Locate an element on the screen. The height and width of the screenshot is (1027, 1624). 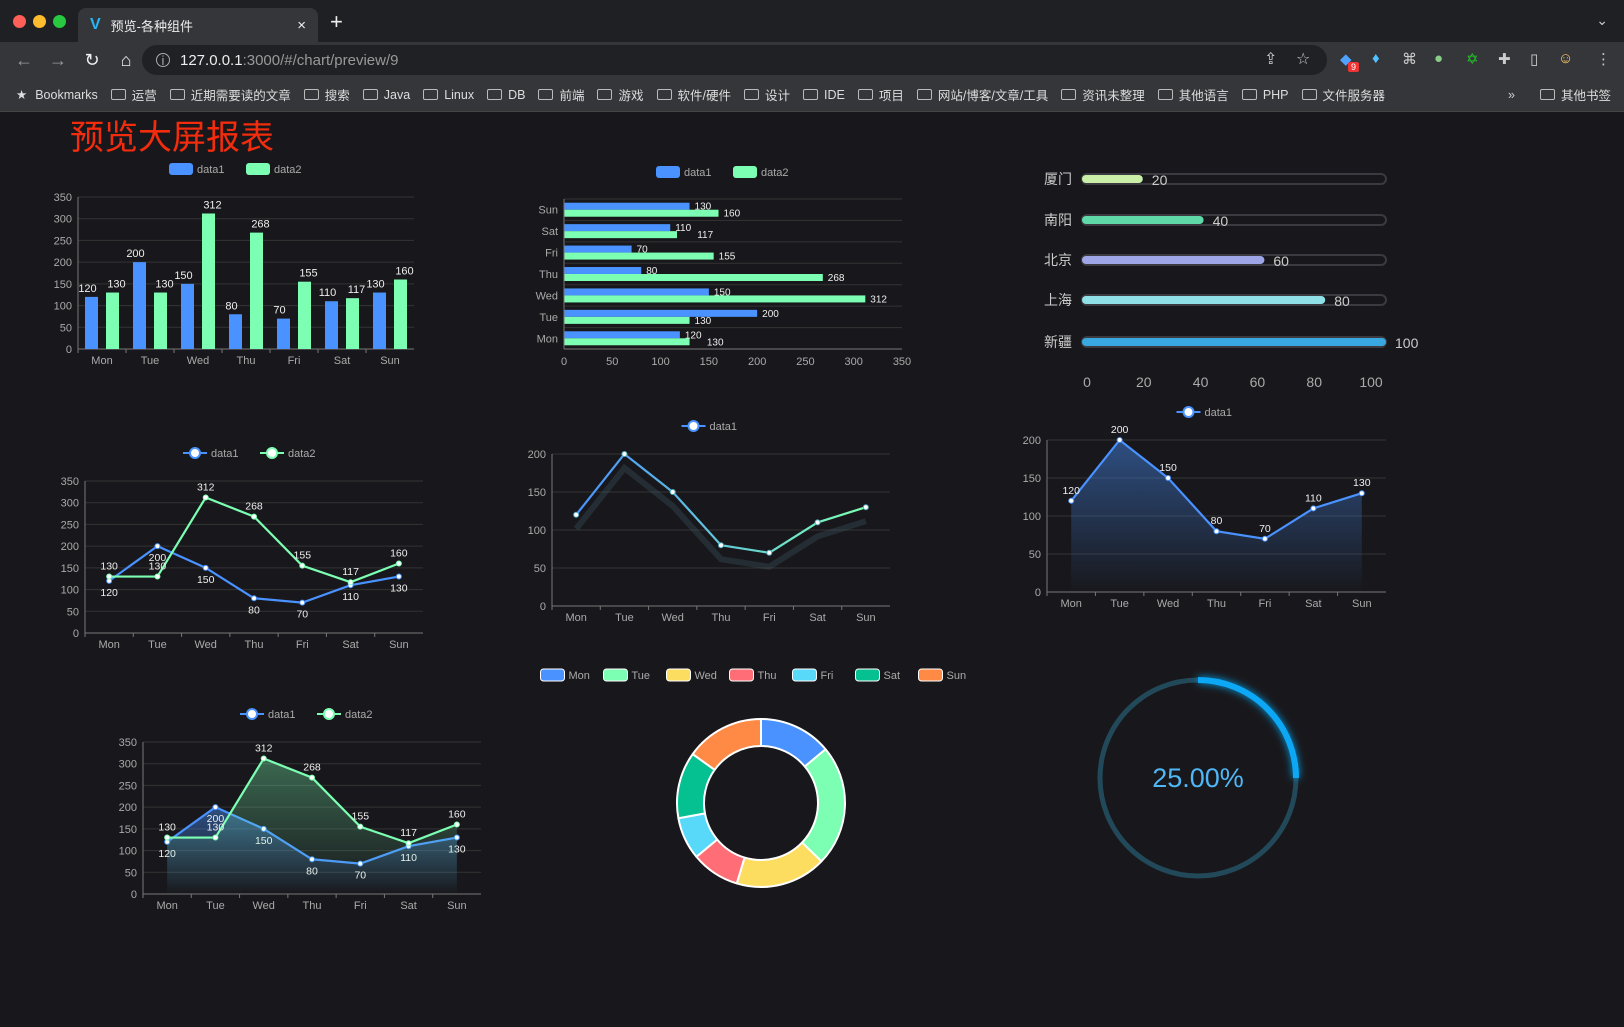
legend-label: Thu is located at coordinates (767, 676).